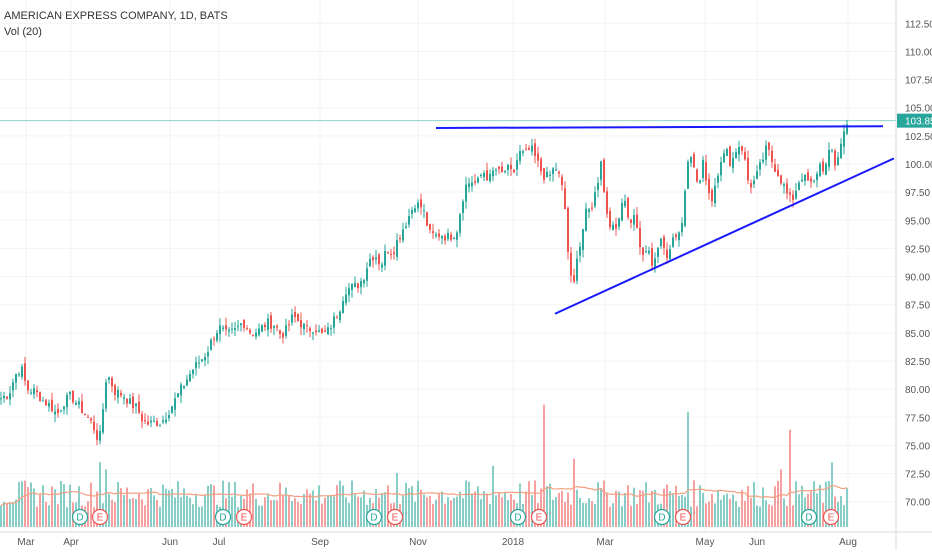 This screenshot has height=555, width=932. What do you see at coordinates (917, 221) in the screenshot?
I see `y-tick-label: 95.00` at bounding box center [917, 221].